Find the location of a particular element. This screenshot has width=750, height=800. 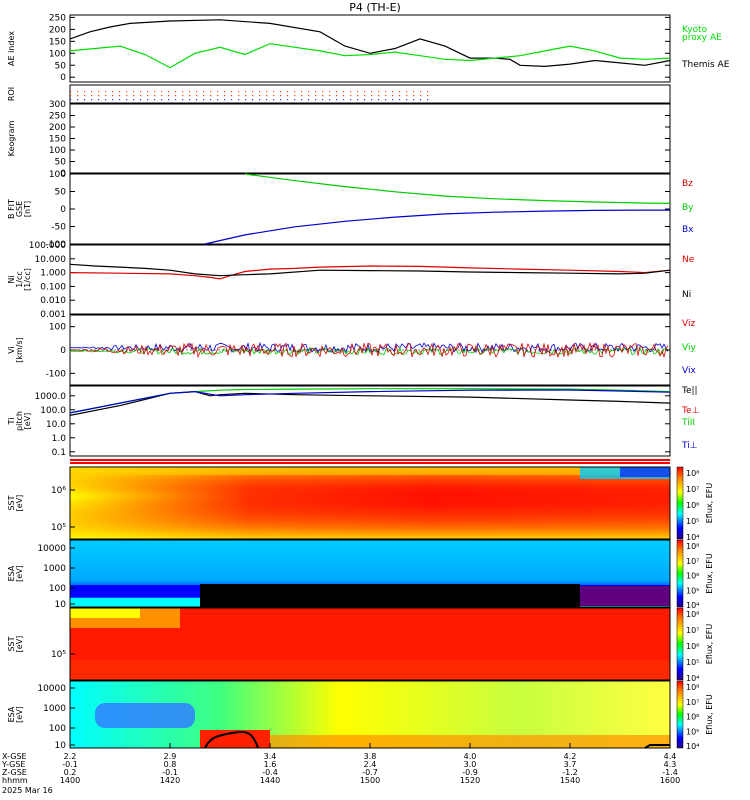

x-row-value: 3.7 is located at coordinates (570, 764).